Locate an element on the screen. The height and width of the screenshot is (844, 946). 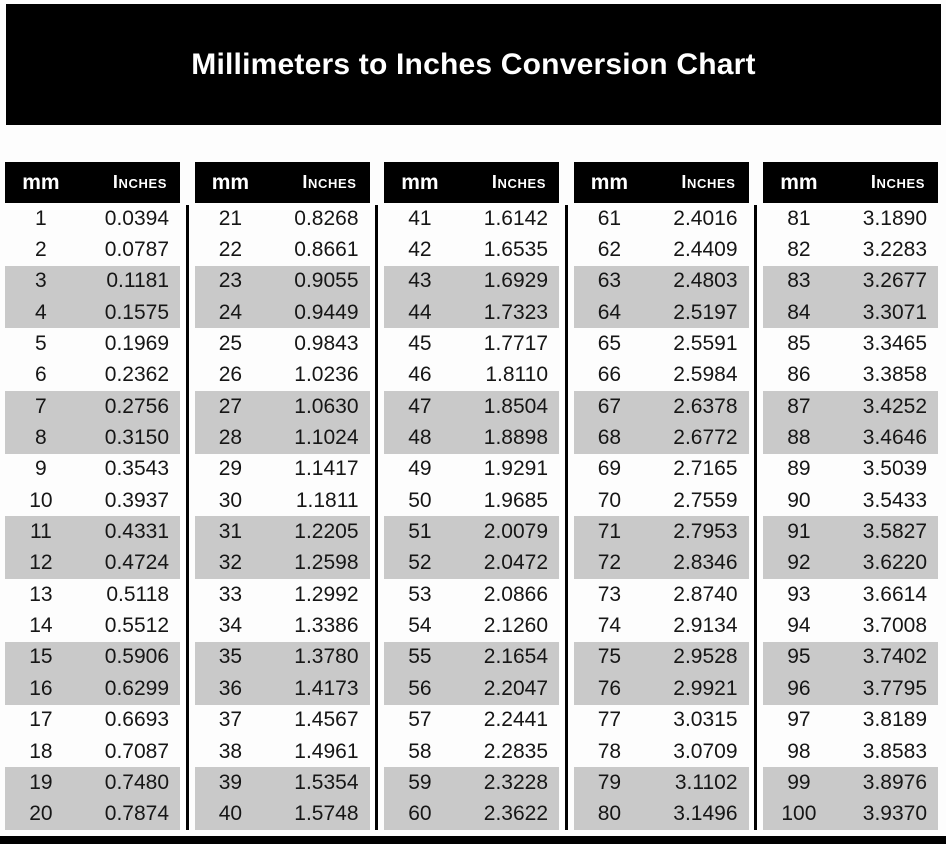
mm-value: 40 is located at coordinates (230, 814).